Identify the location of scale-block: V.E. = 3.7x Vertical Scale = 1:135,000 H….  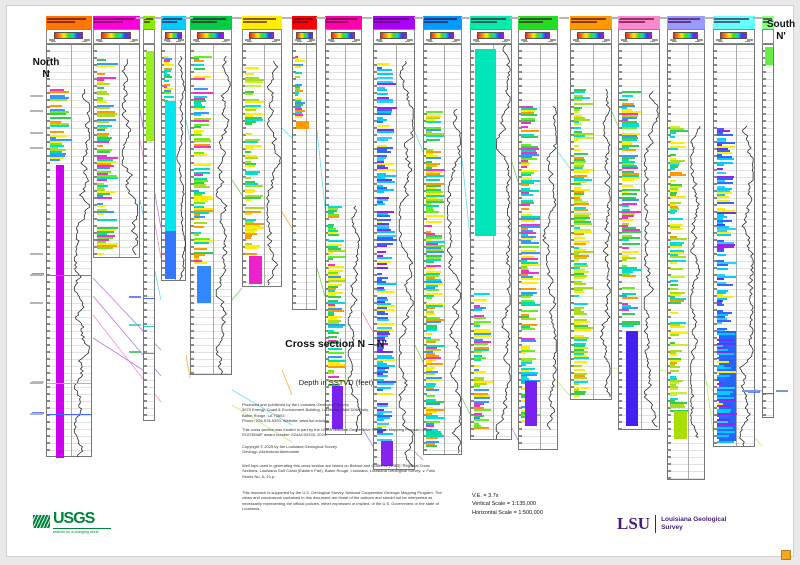
(542, 504).